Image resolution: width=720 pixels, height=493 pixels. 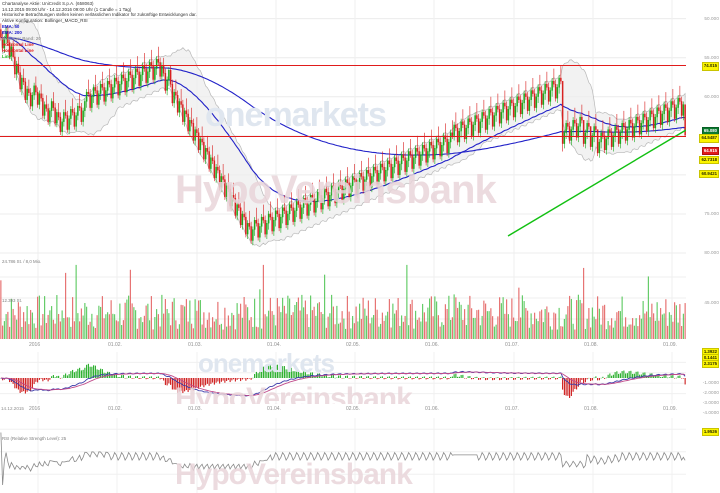 What do you see at coordinates (11, 26) in the screenshot?
I see `legend-item-0: EMA: 50` at bounding box center [11, 26].